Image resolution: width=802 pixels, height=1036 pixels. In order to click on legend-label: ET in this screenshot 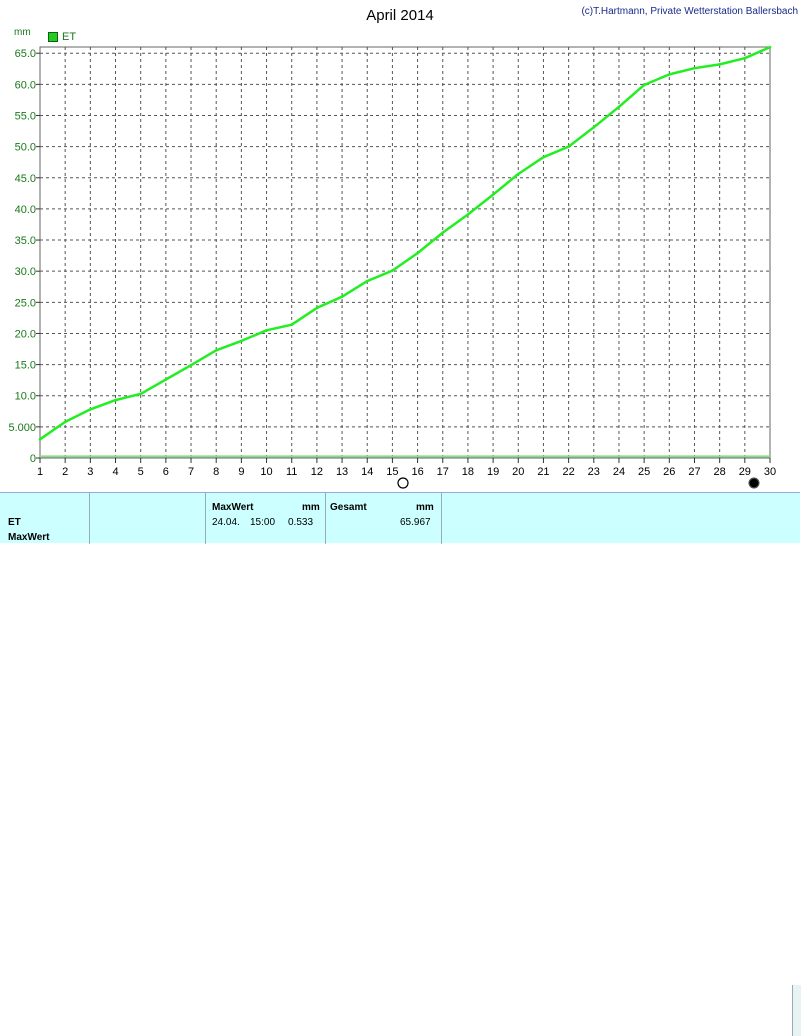, I will do `click(69, 37)`.